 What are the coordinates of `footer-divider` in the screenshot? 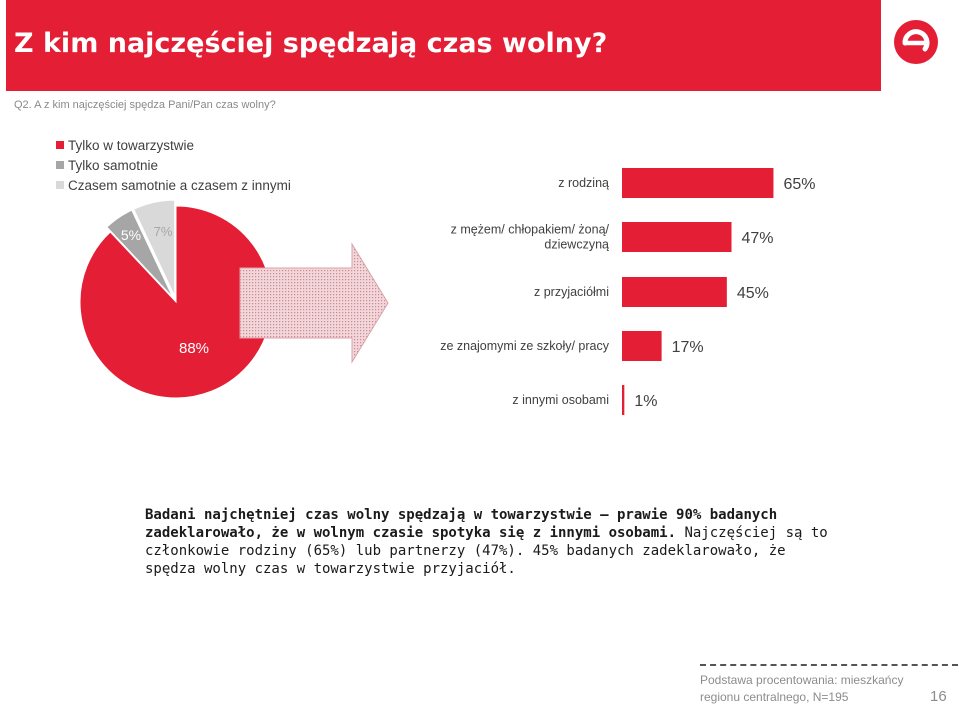 It's located at (829, 665).